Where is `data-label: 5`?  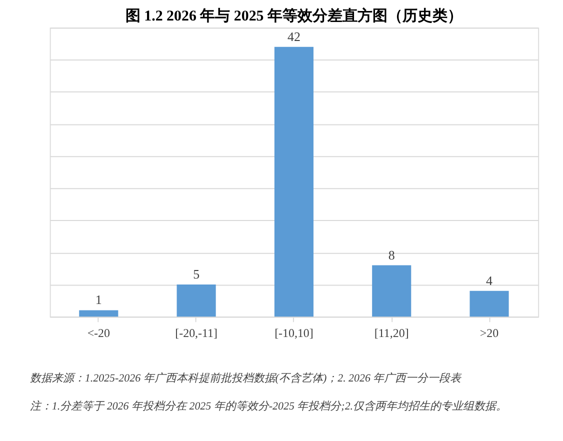
data-label: 5 is located at coordinates (196, 274).